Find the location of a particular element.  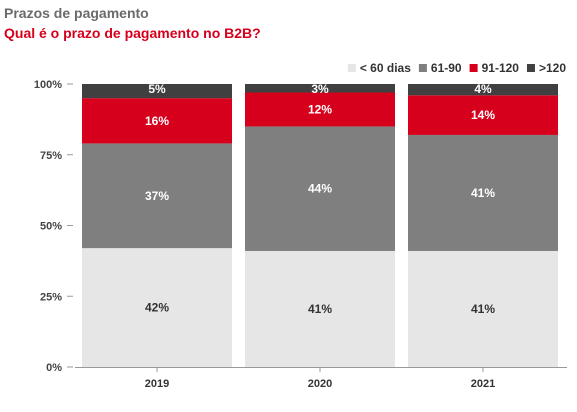

data-label: 16% is located at coordinates (157, 121).